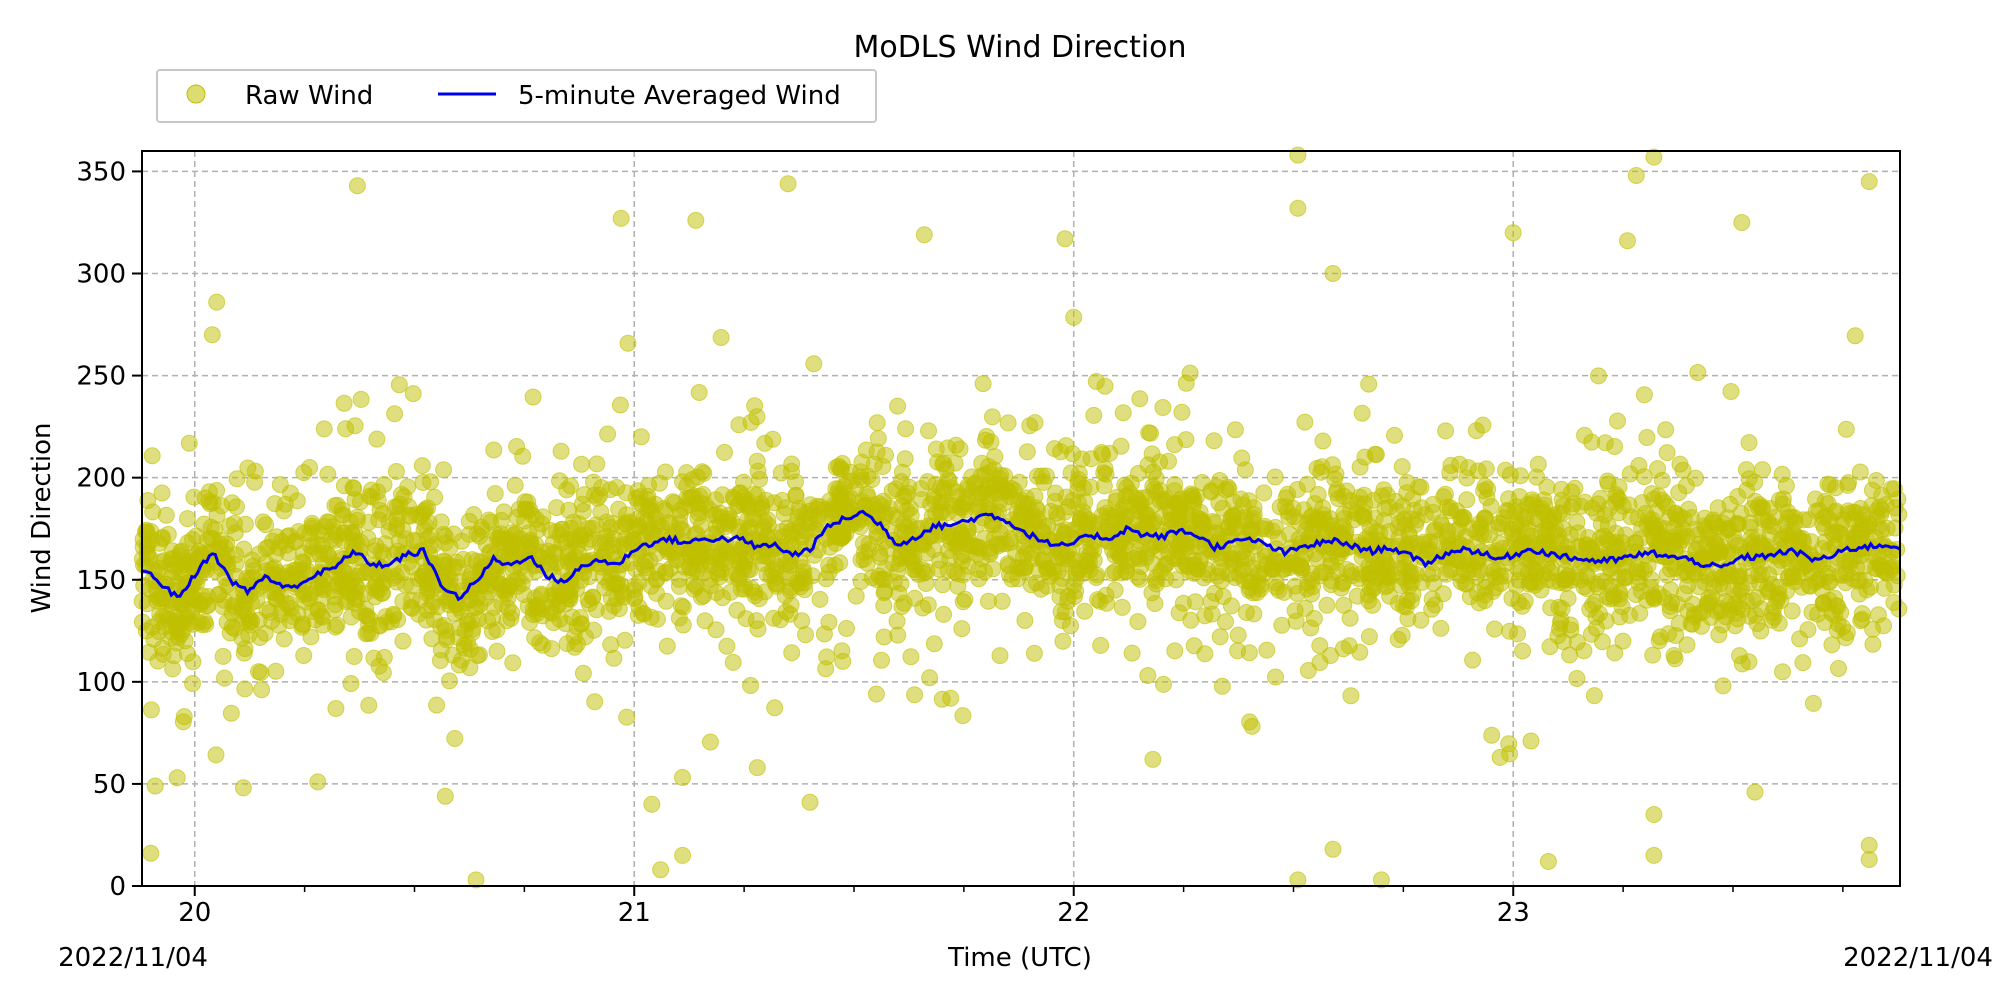 This screenshot has width=2000, height=1000. Describe the element at coordinates (309, 96) in the screenshot. I see `legend-raw-wind-label: Raw Wind` at that location.